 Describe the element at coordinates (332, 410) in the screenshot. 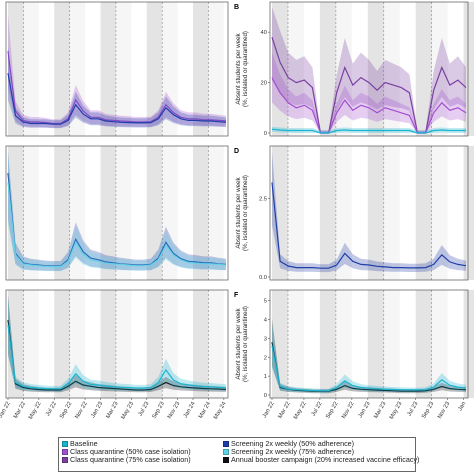

I see `x-tick-label: Sep 22` at that location.